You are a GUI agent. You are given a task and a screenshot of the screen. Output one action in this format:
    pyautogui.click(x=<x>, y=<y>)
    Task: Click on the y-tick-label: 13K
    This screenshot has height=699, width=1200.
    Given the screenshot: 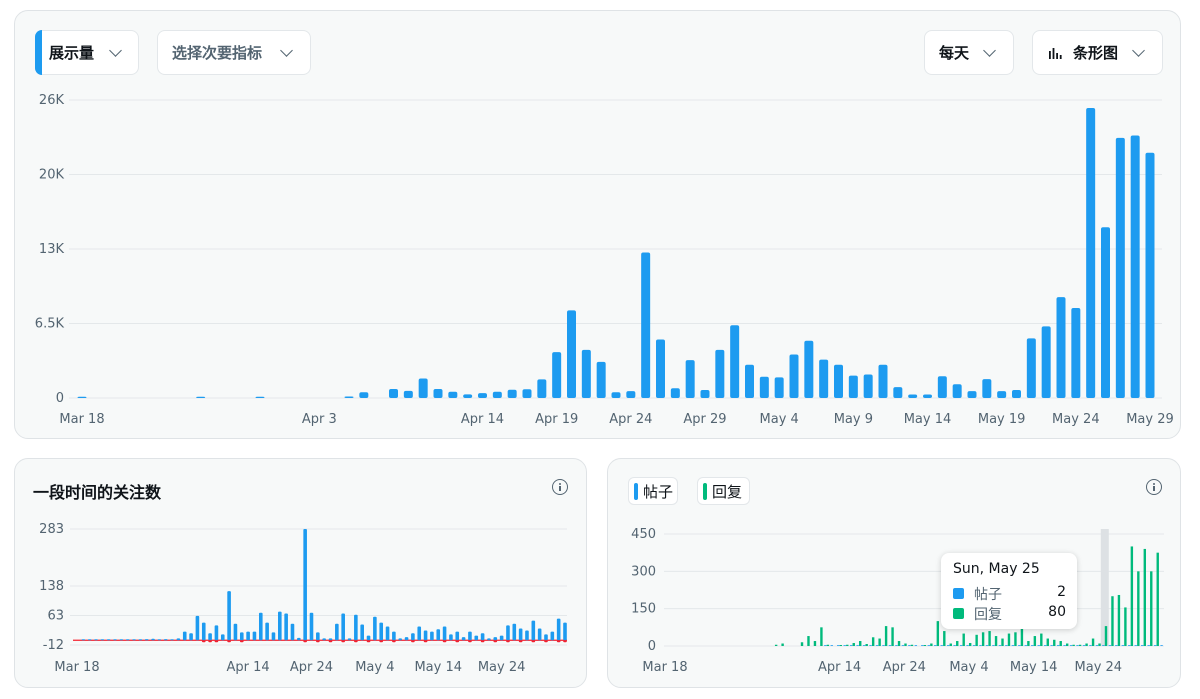 What is the action you would take?
    pyautogui.click(x=52, y=249)
    